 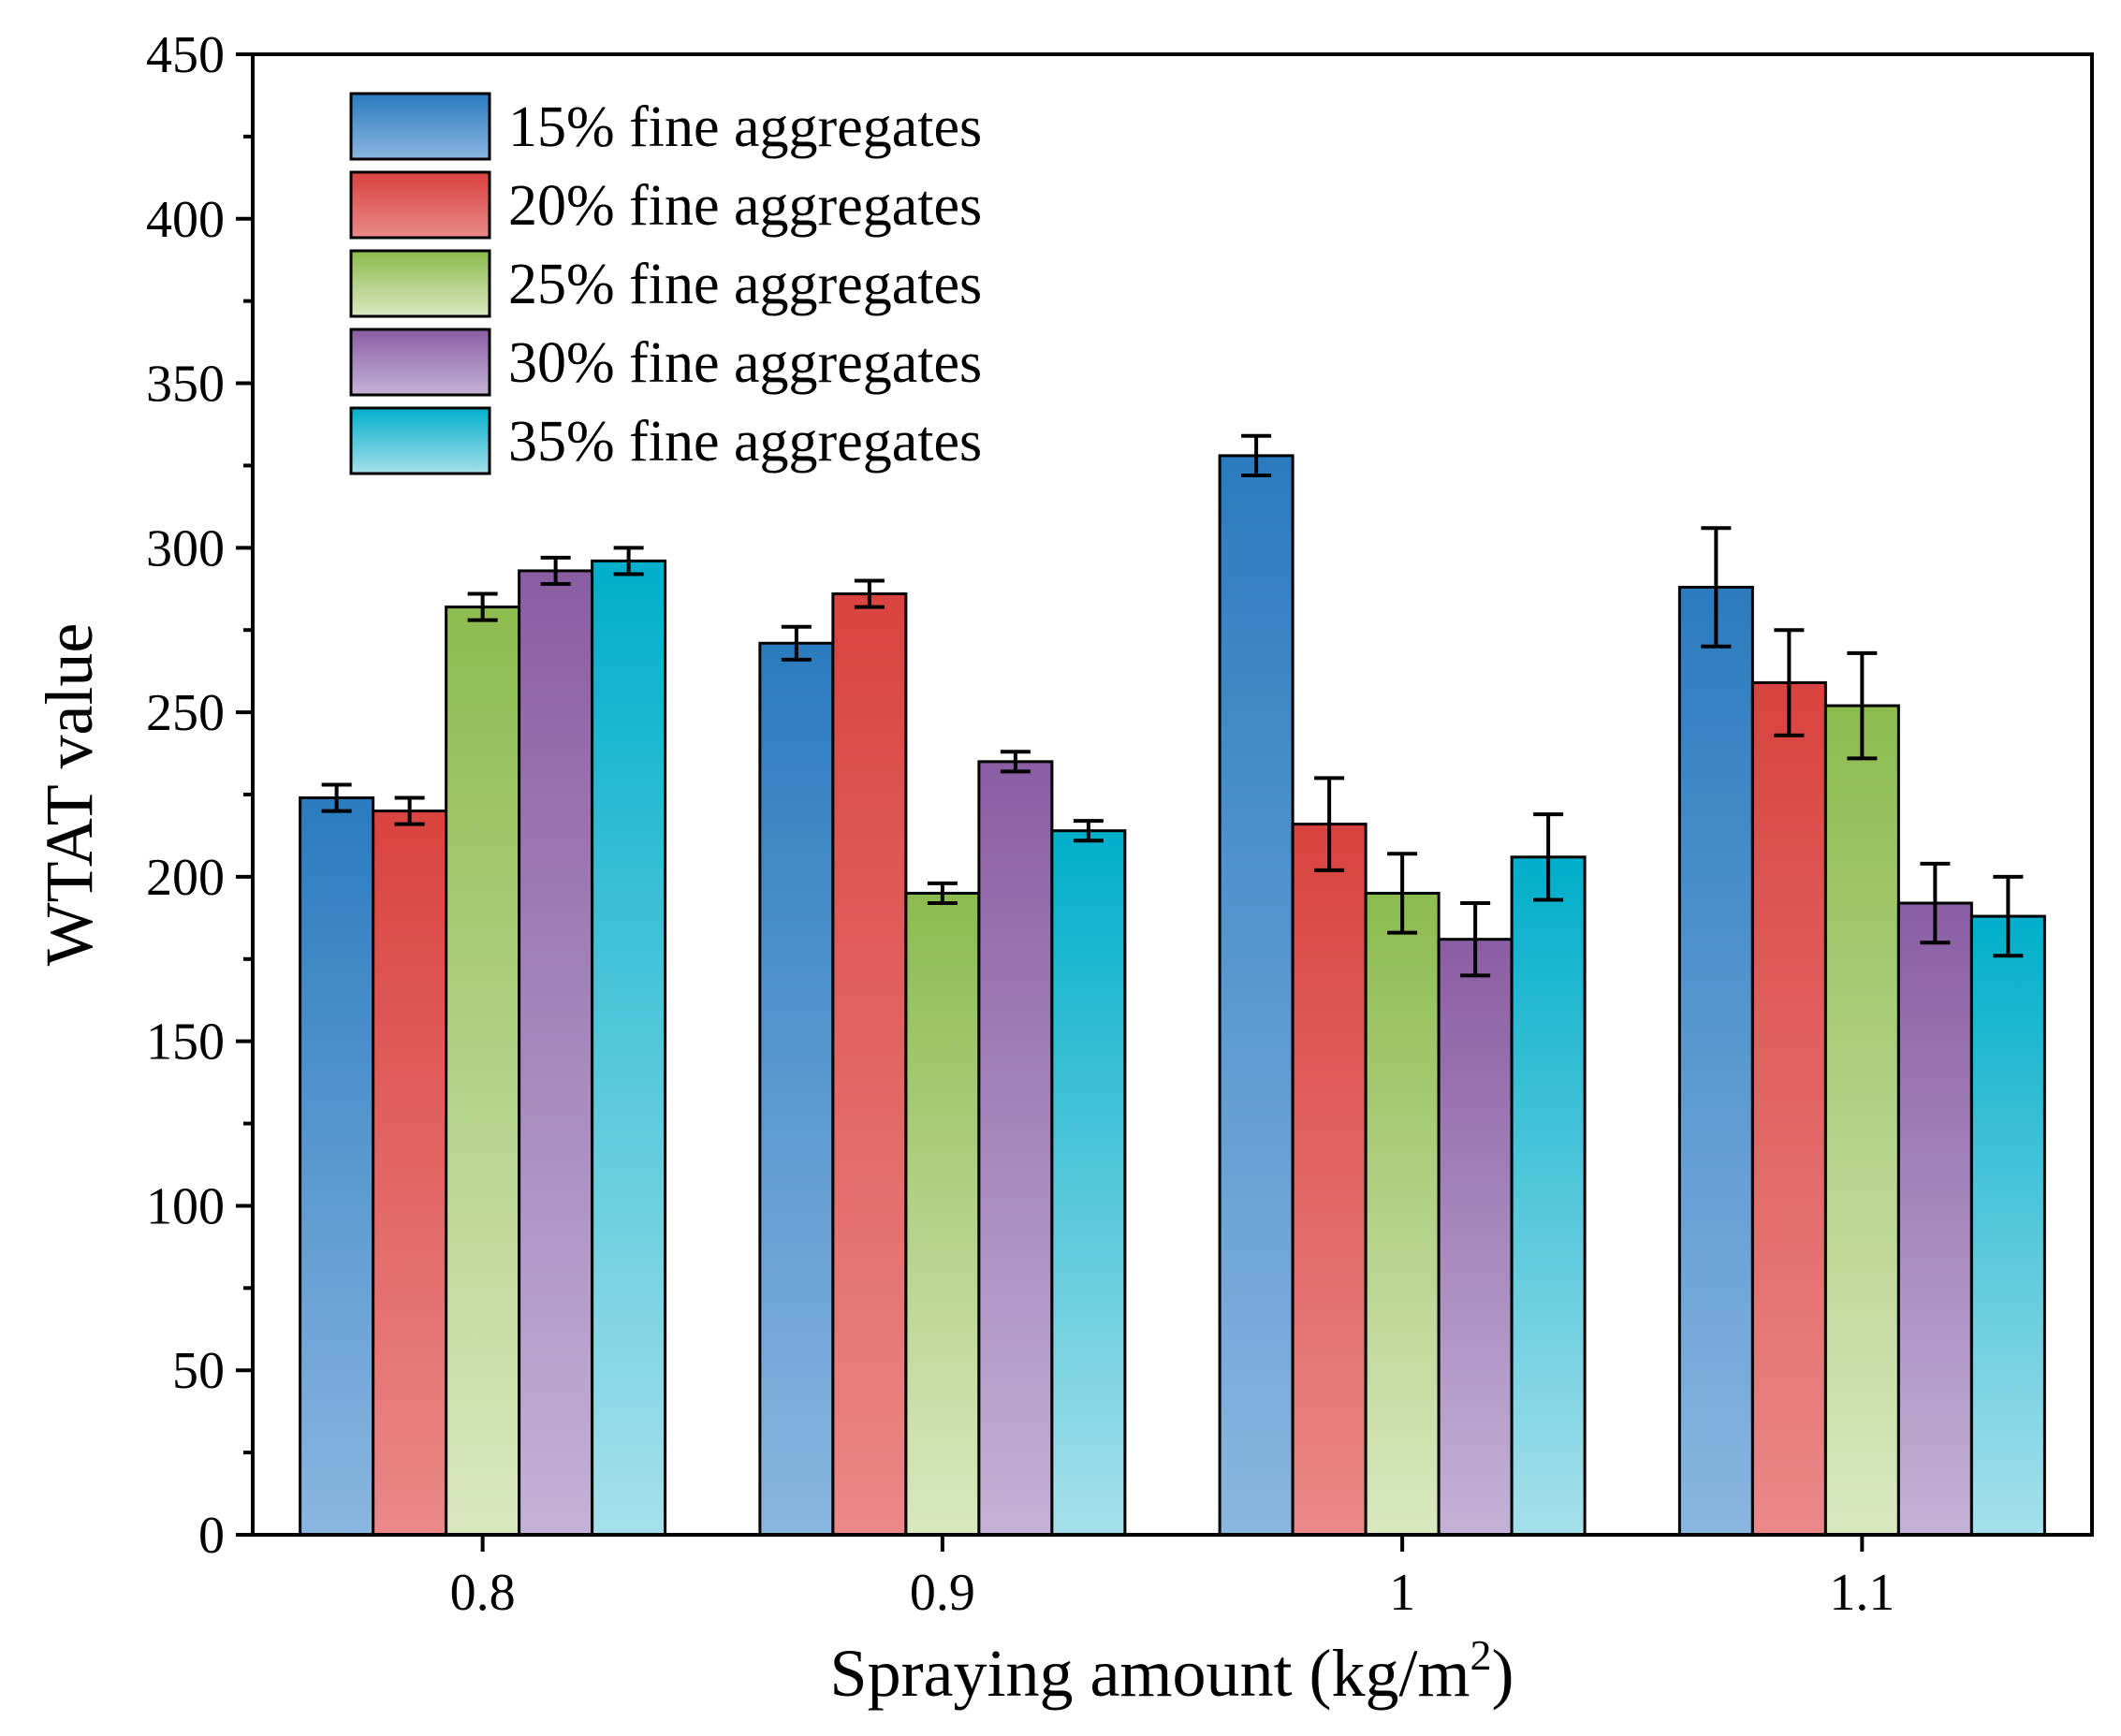 What do you see at coordinates (185, 385) in the screenshot?
I see `y-tick-label: 350` at bounding box center [185, 385].